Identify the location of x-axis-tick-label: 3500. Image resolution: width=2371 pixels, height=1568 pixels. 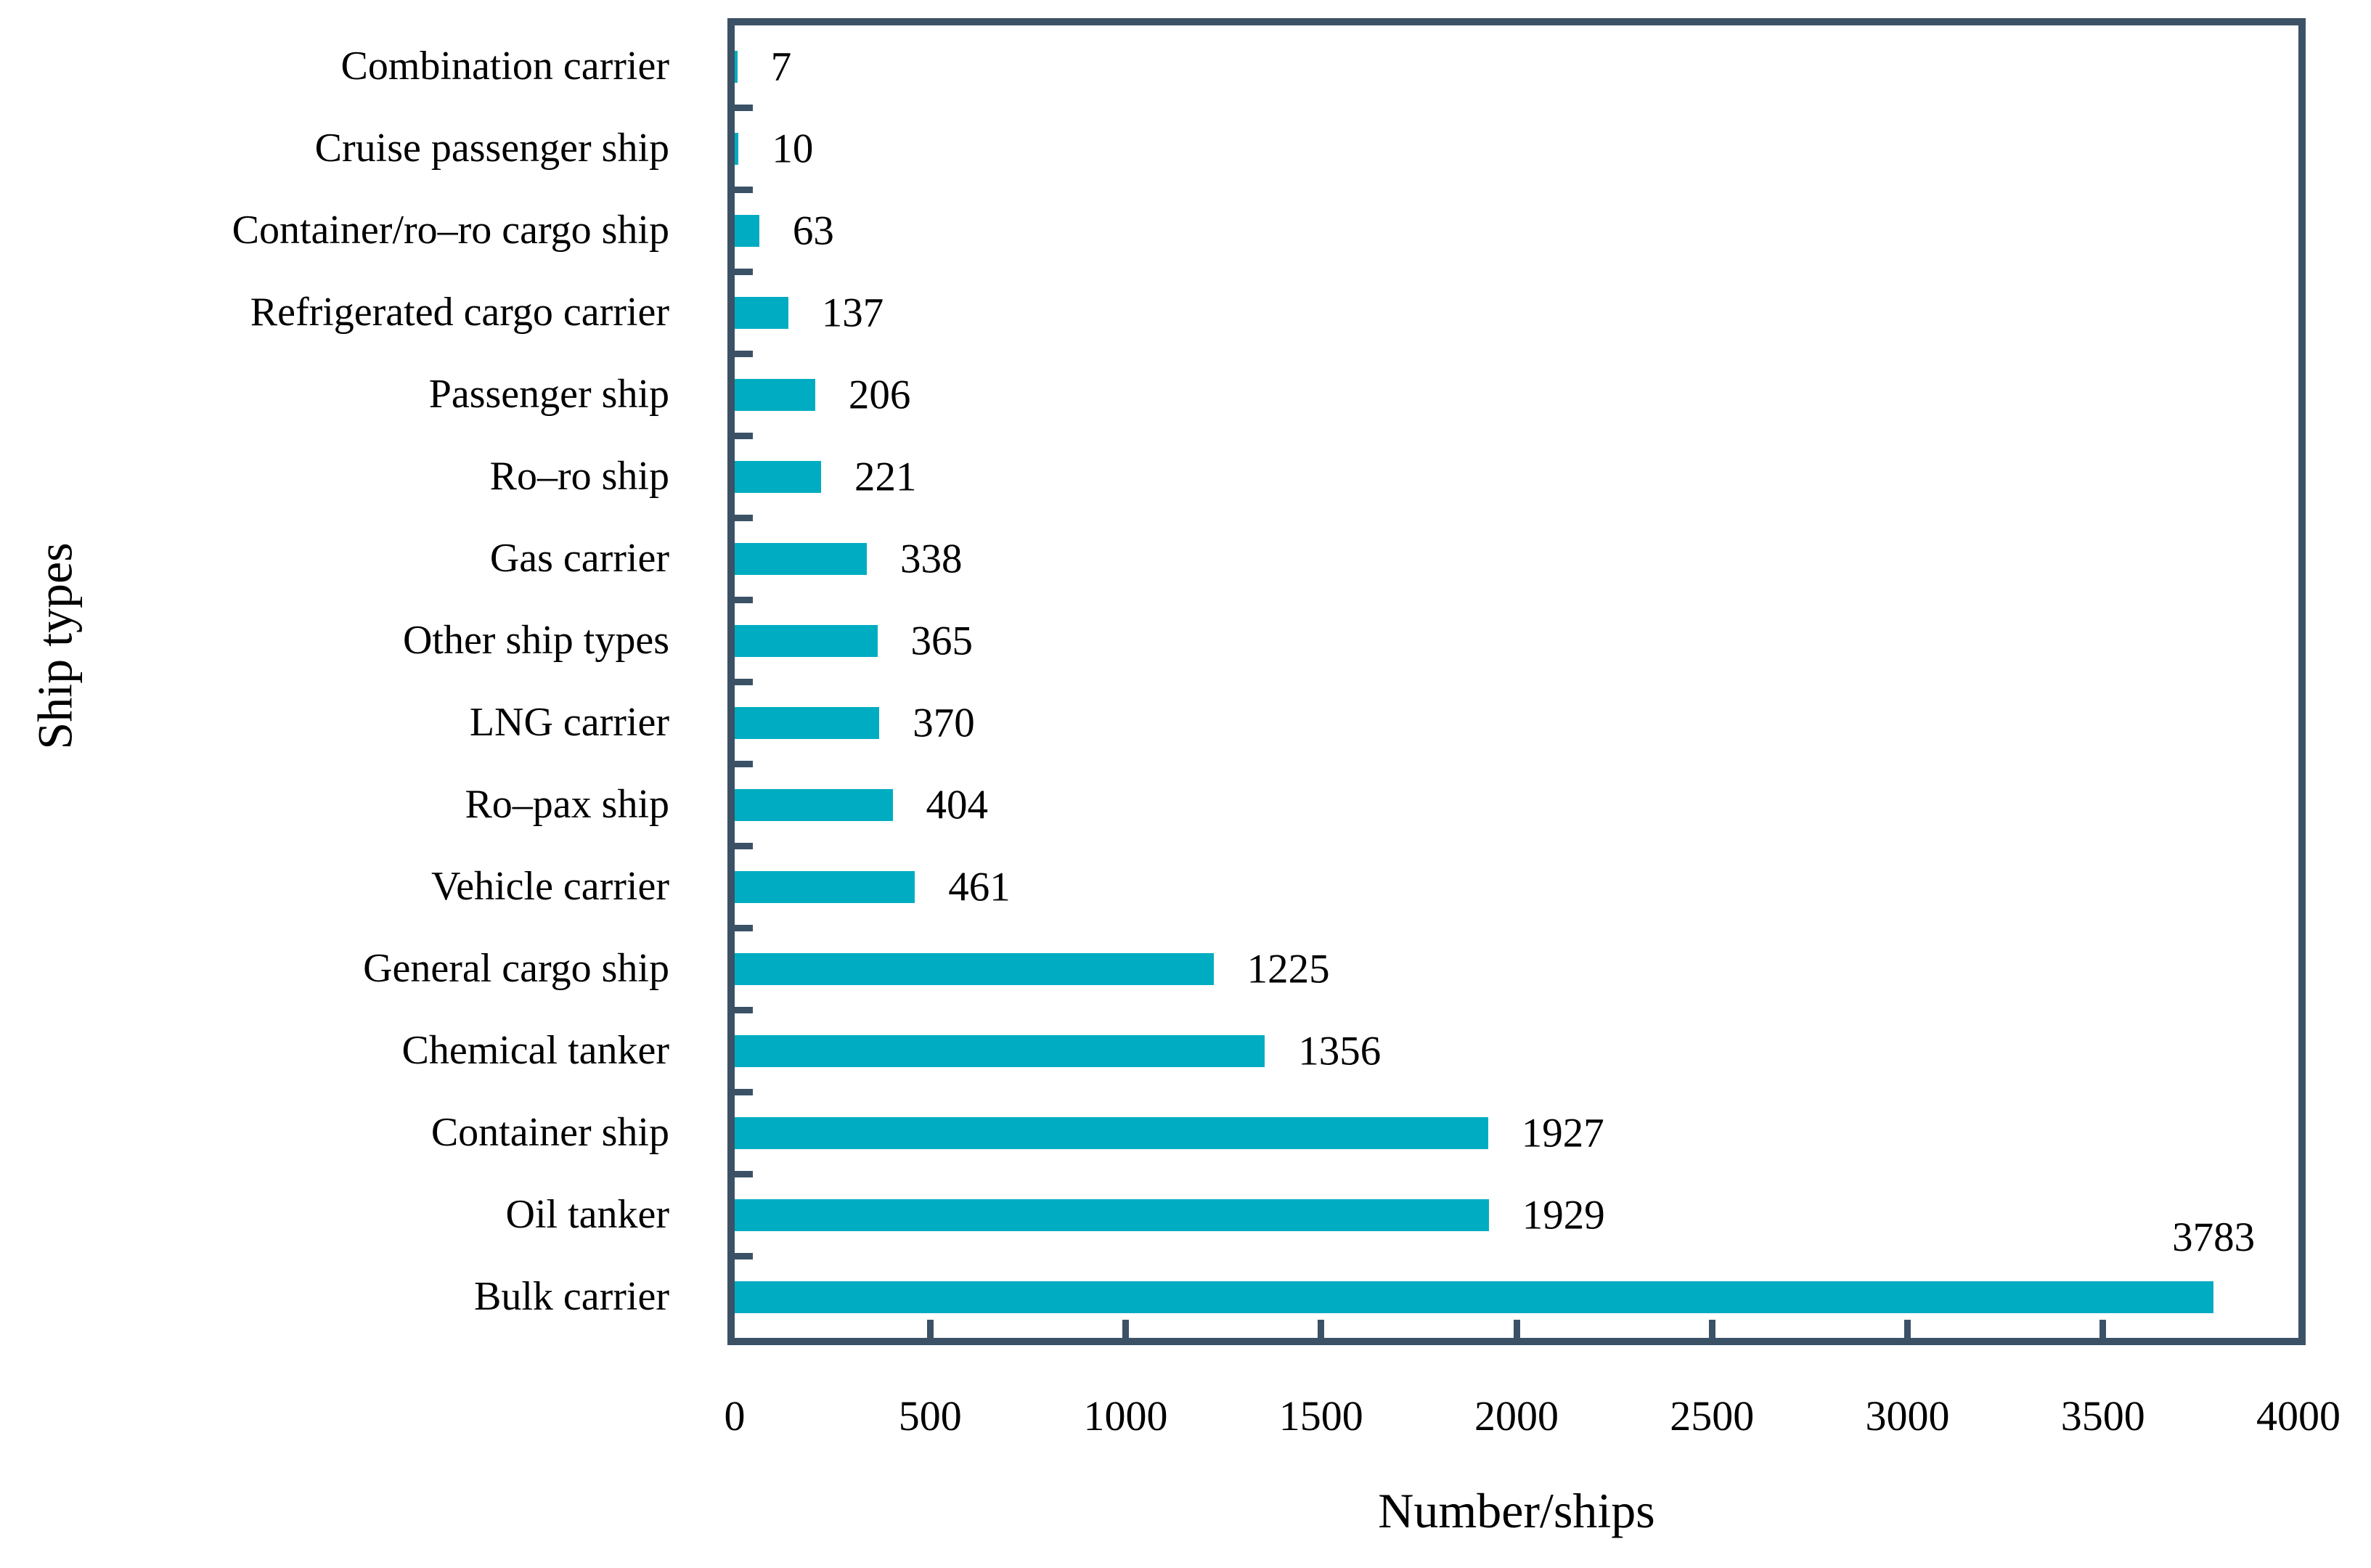
(2103, 1416).